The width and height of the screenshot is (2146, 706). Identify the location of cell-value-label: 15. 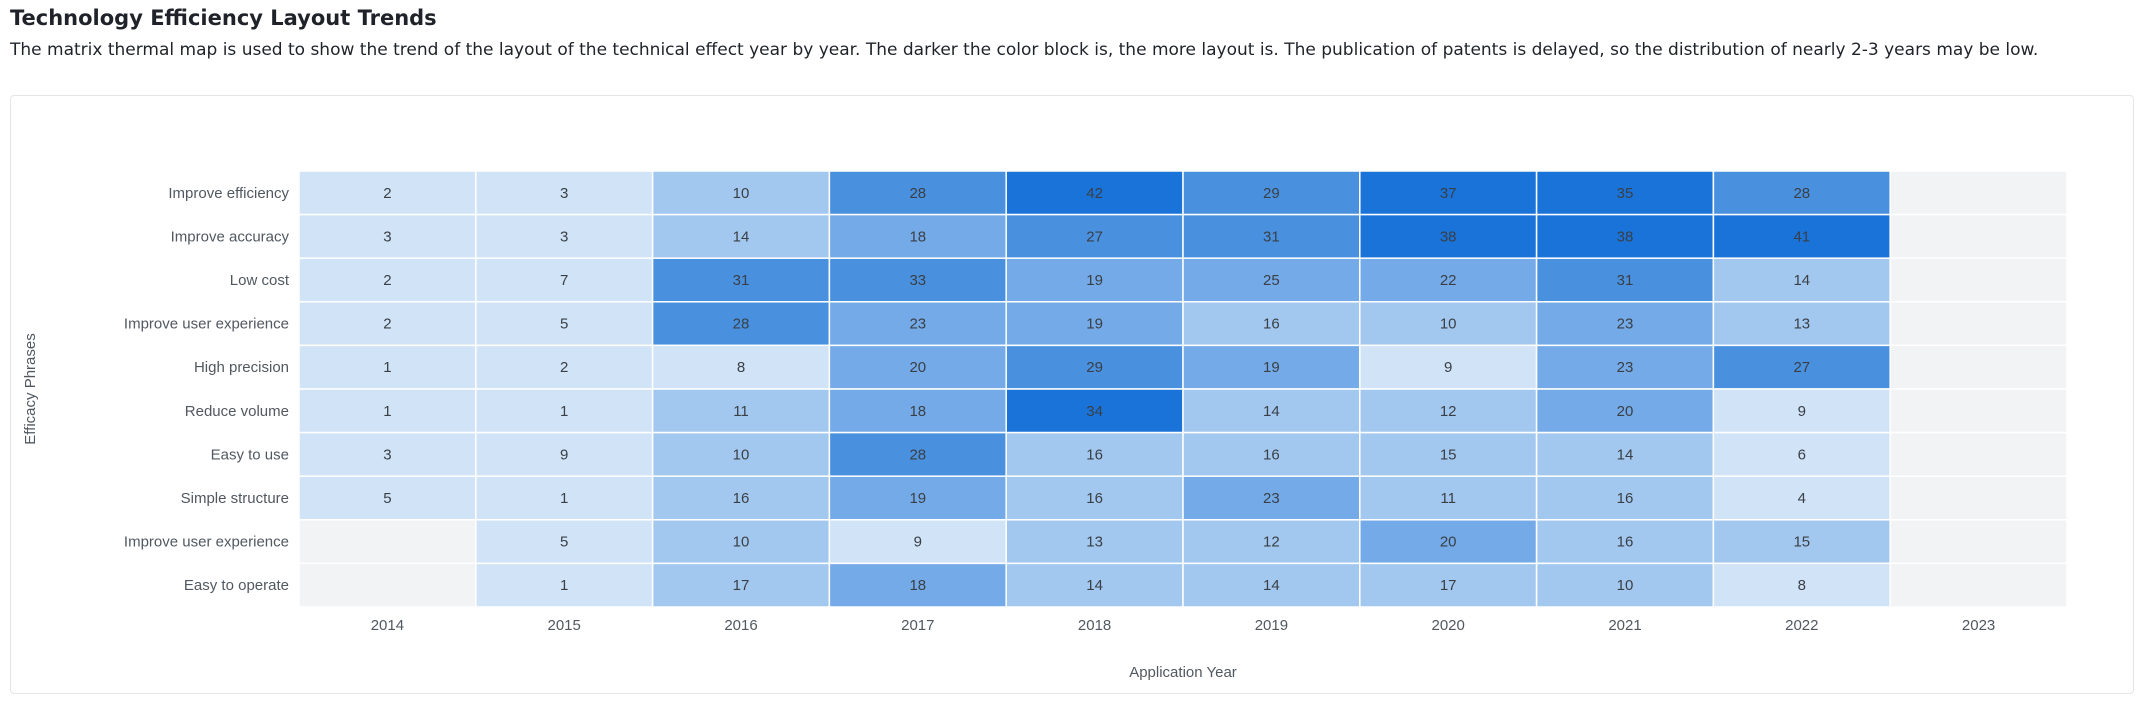
(1801, 542).